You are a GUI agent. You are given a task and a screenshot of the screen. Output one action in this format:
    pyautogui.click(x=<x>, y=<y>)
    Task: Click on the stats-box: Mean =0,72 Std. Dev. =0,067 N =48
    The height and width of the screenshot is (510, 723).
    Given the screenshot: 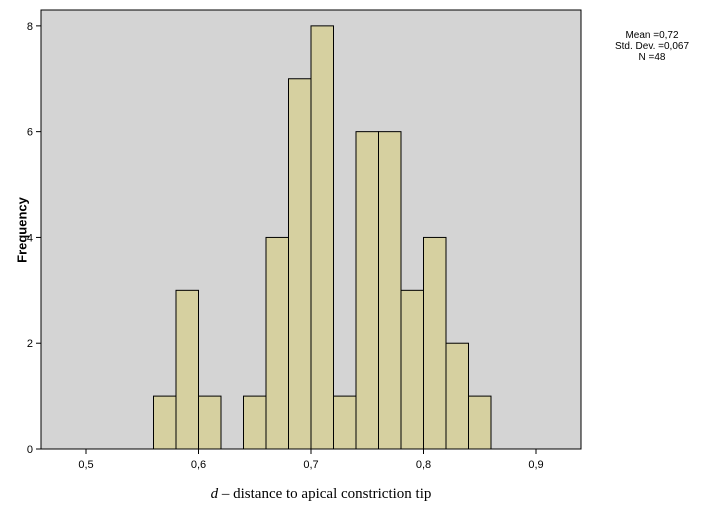 What is the action you would take?
    pyautogui.click(x=652, y=46)
    